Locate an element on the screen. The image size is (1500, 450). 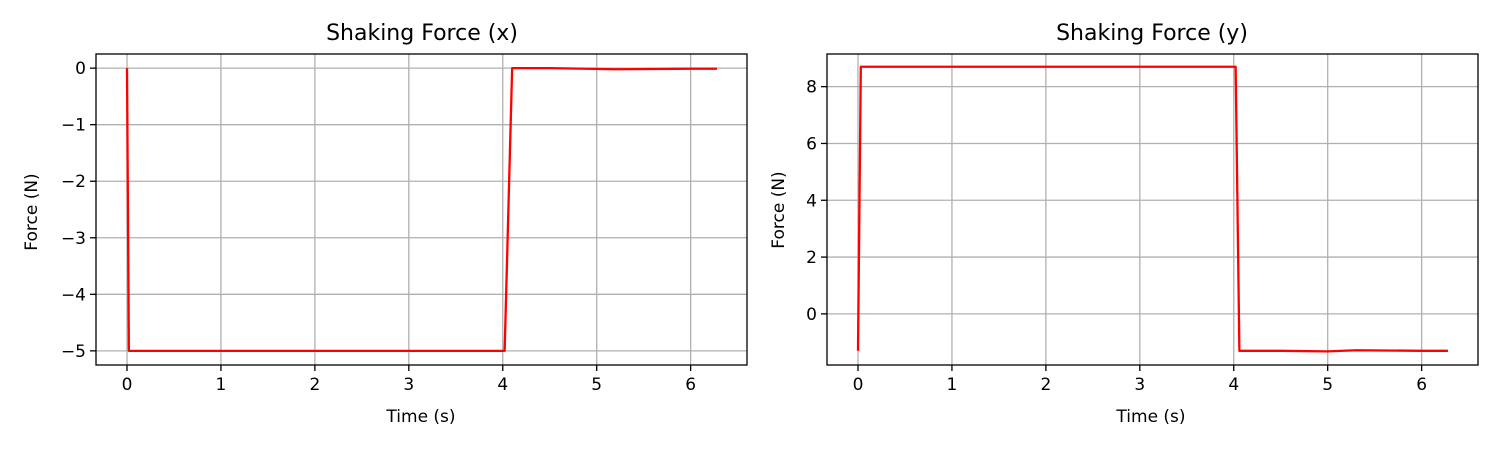
y-tick-label: 2 is located at coordinates (811, 258).